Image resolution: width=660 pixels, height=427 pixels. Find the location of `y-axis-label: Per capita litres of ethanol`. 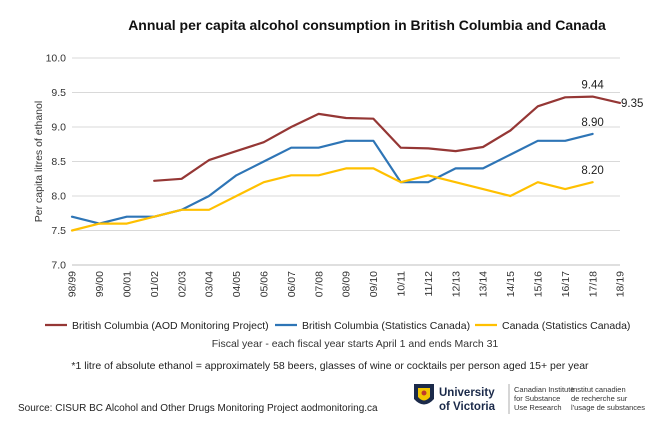

y-axis-label: Per capita litres of ethanol is located at coordinates (39, 161).